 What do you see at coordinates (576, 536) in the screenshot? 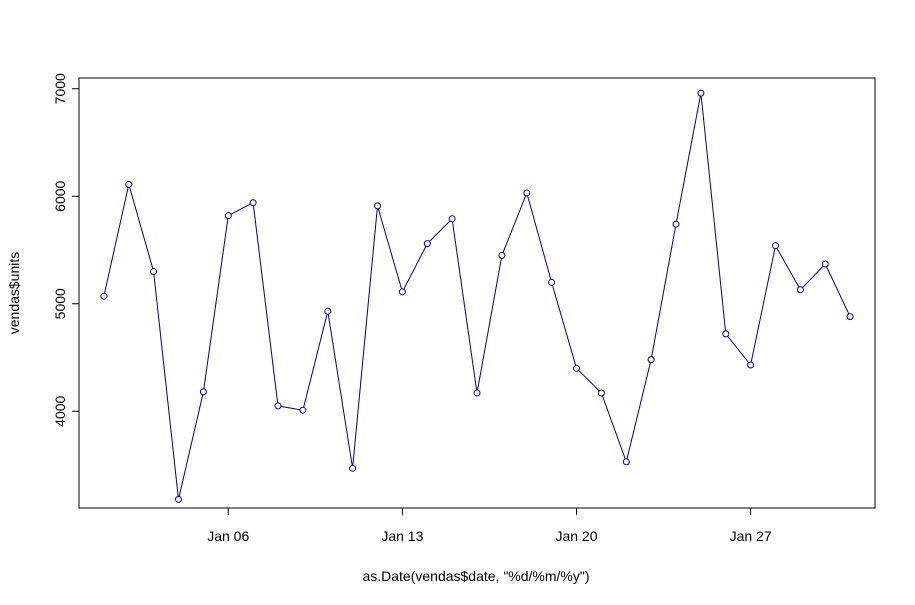
I see `x-tick-label: Jan 20` at bounding box center [576, 536].